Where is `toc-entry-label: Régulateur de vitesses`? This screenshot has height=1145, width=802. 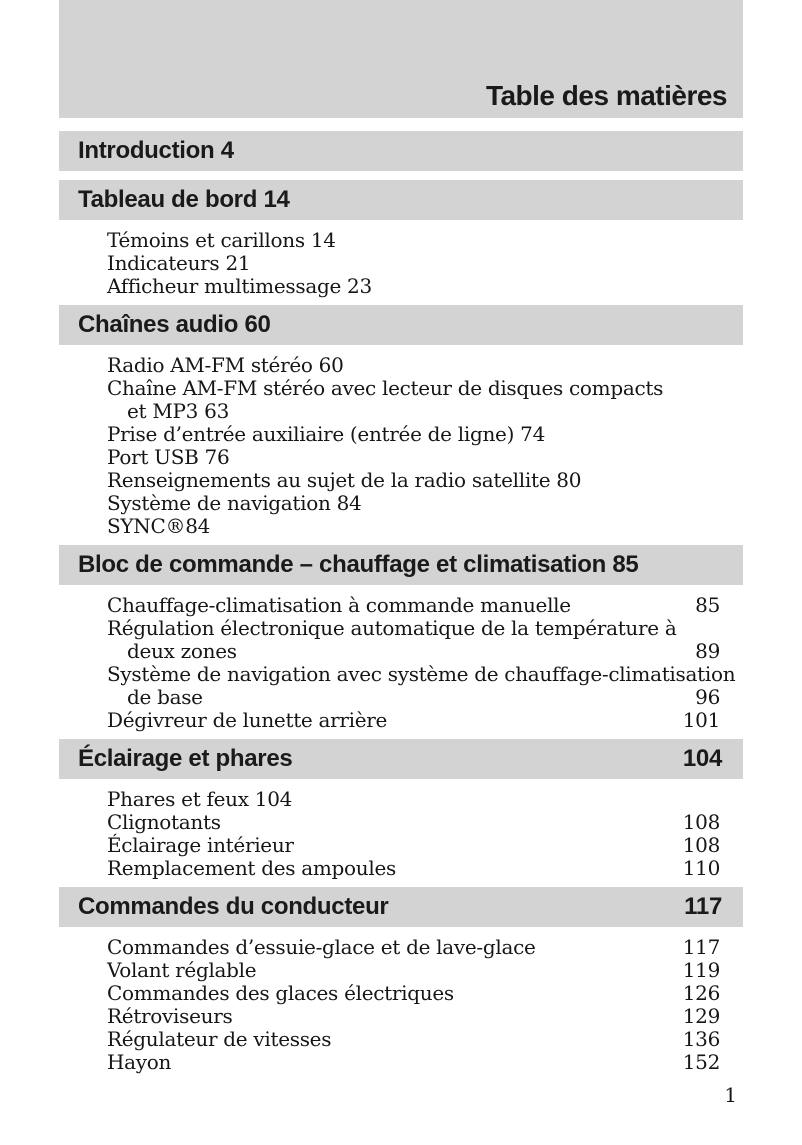
toc-entry-label: Régulateur de vitesses is located at coordinates (219, 1039).